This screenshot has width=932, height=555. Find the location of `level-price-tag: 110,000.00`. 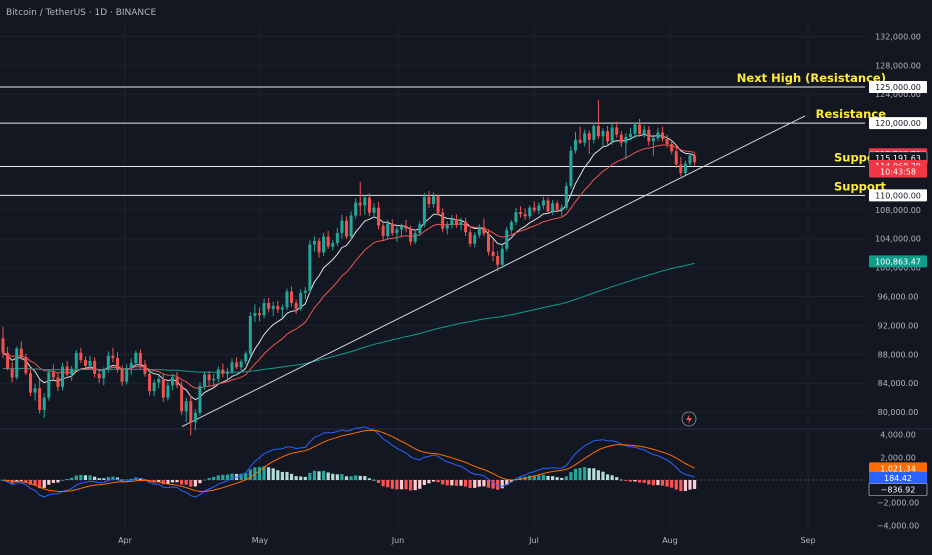

level-price-tag: 110,000.00 is located at coordinates (898, 195).